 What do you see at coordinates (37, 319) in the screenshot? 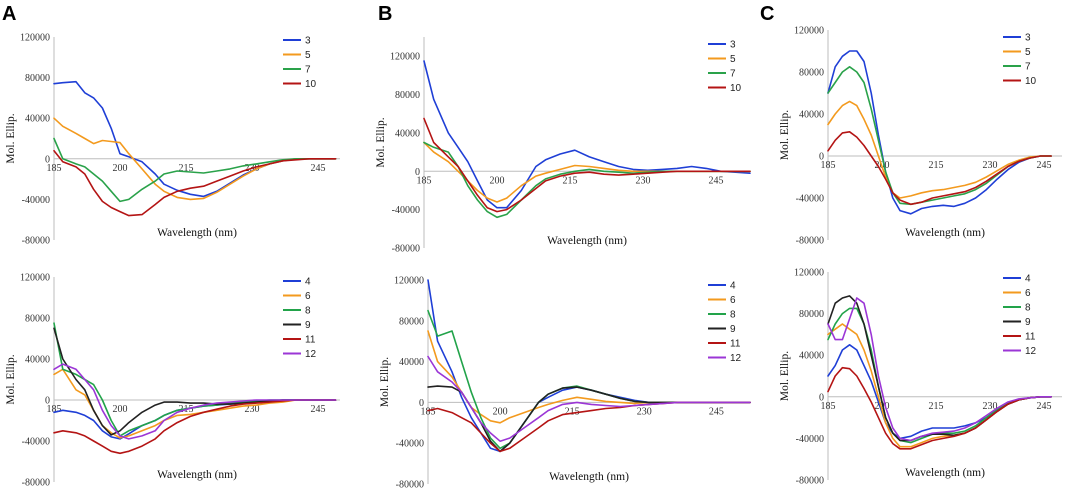
I see `a-bottom-y-tick-label: 80000` at bounding box center [37, 319].